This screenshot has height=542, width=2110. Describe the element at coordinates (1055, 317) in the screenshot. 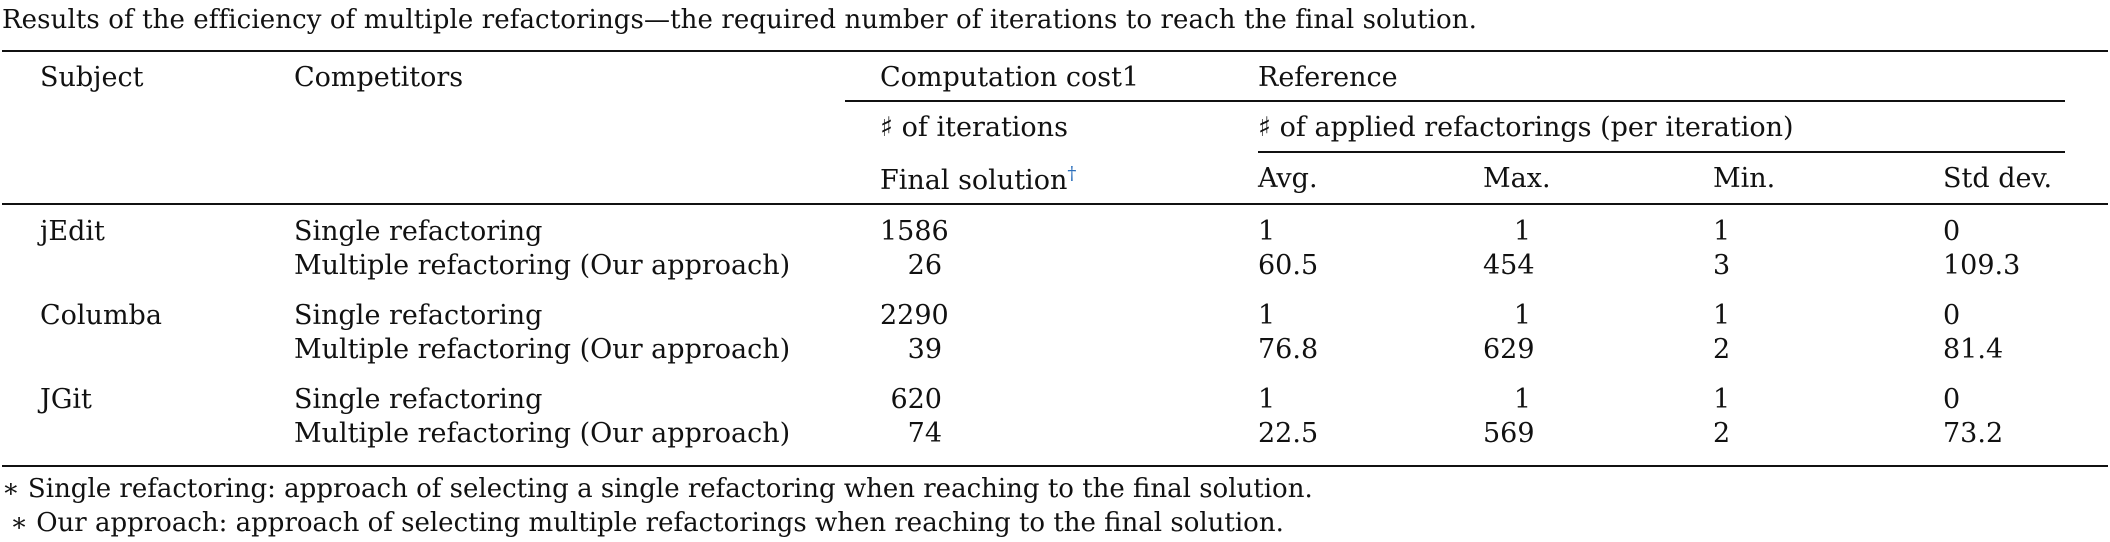

I see `table-row: Columba Single refactoring 2290 1 1 1 0` at that location.